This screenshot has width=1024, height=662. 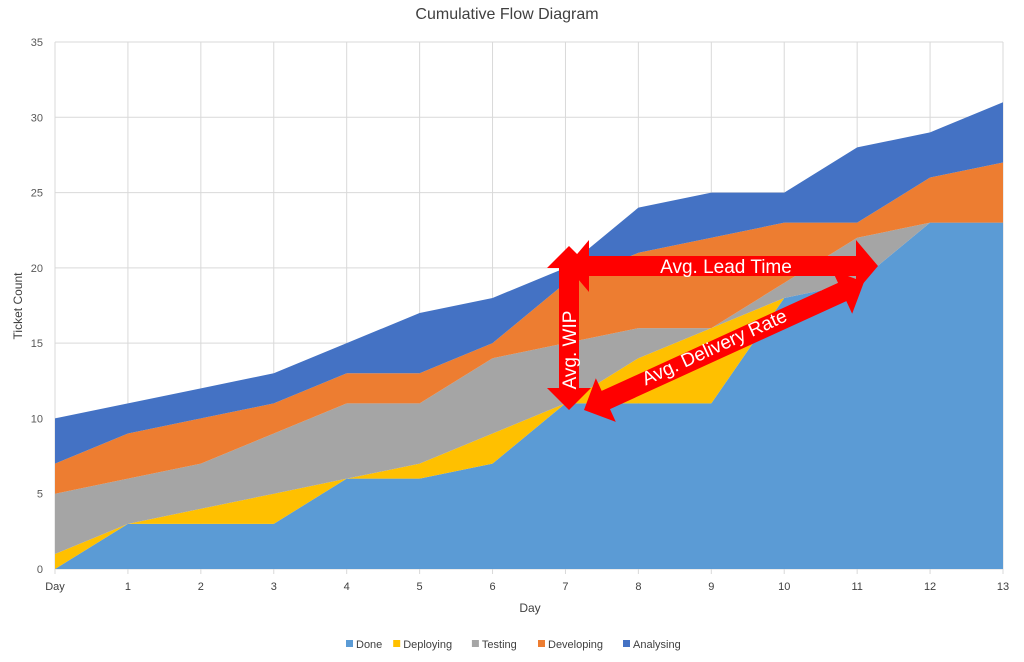 I want to click on x-tick-label: 2, so click(x=201, y=587).